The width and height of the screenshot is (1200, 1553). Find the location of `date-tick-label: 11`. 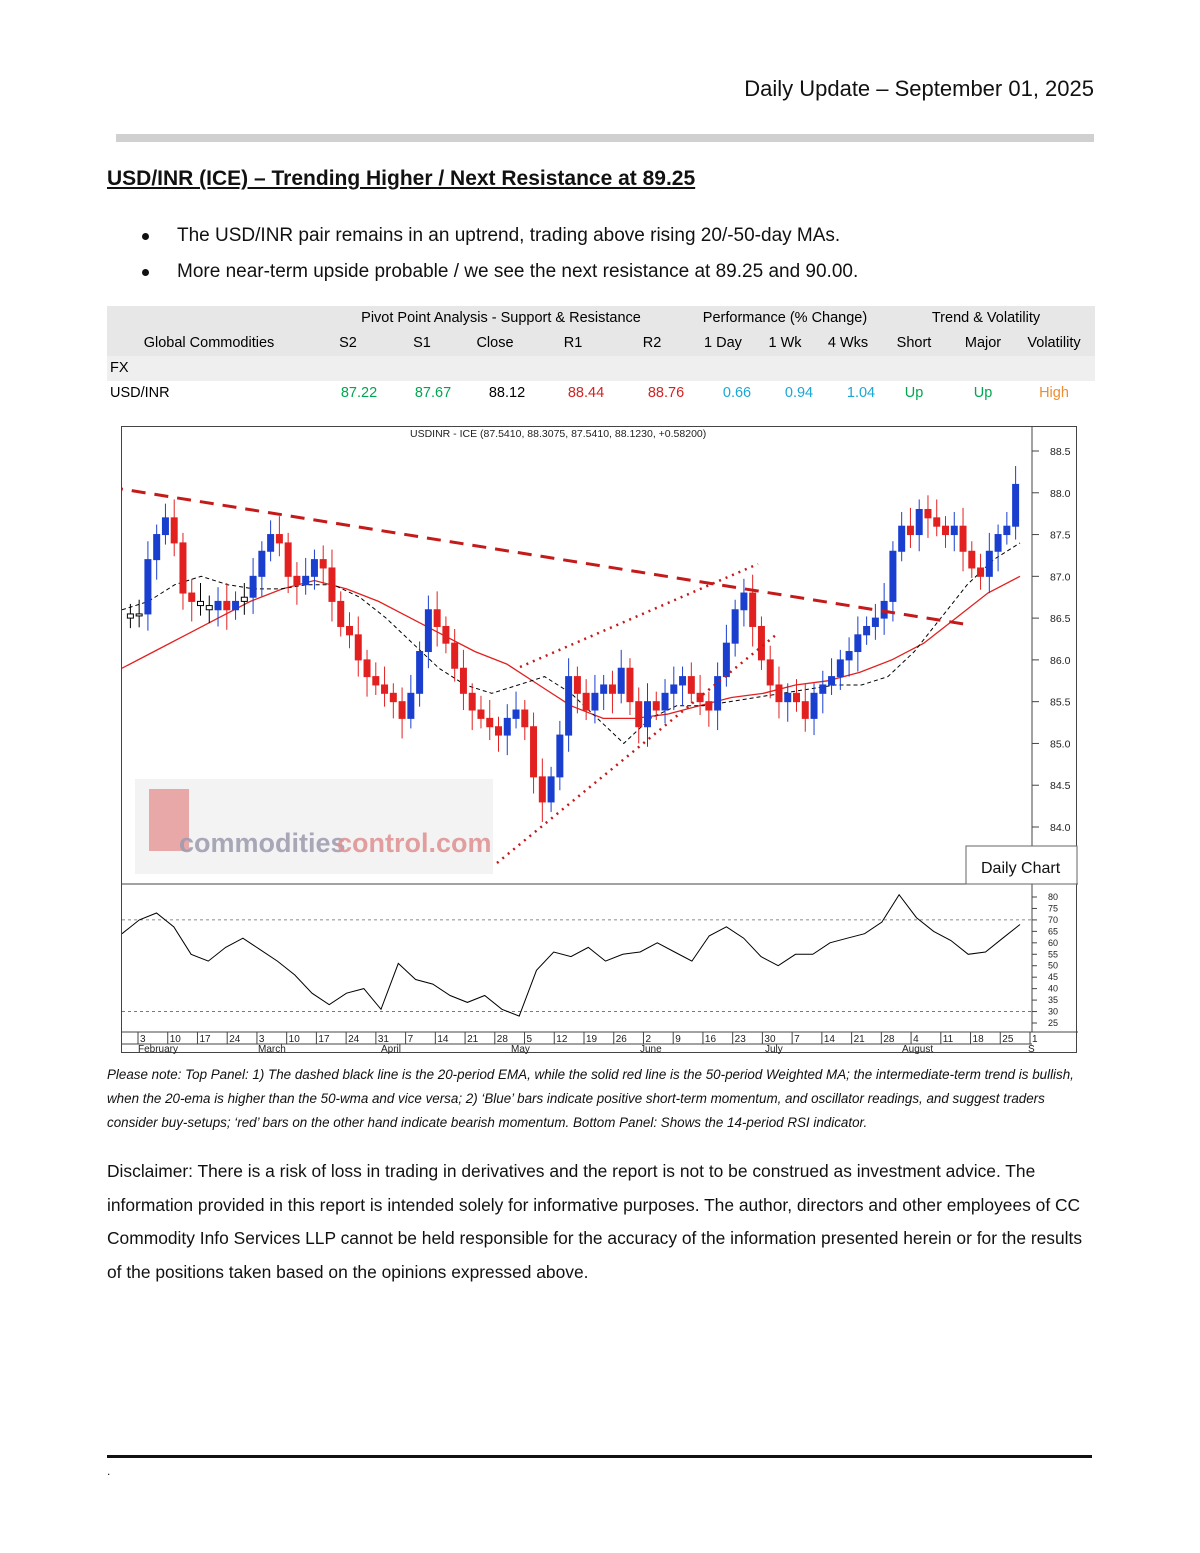

date-tick-label: 11 is located at coordinates (948, 1039).